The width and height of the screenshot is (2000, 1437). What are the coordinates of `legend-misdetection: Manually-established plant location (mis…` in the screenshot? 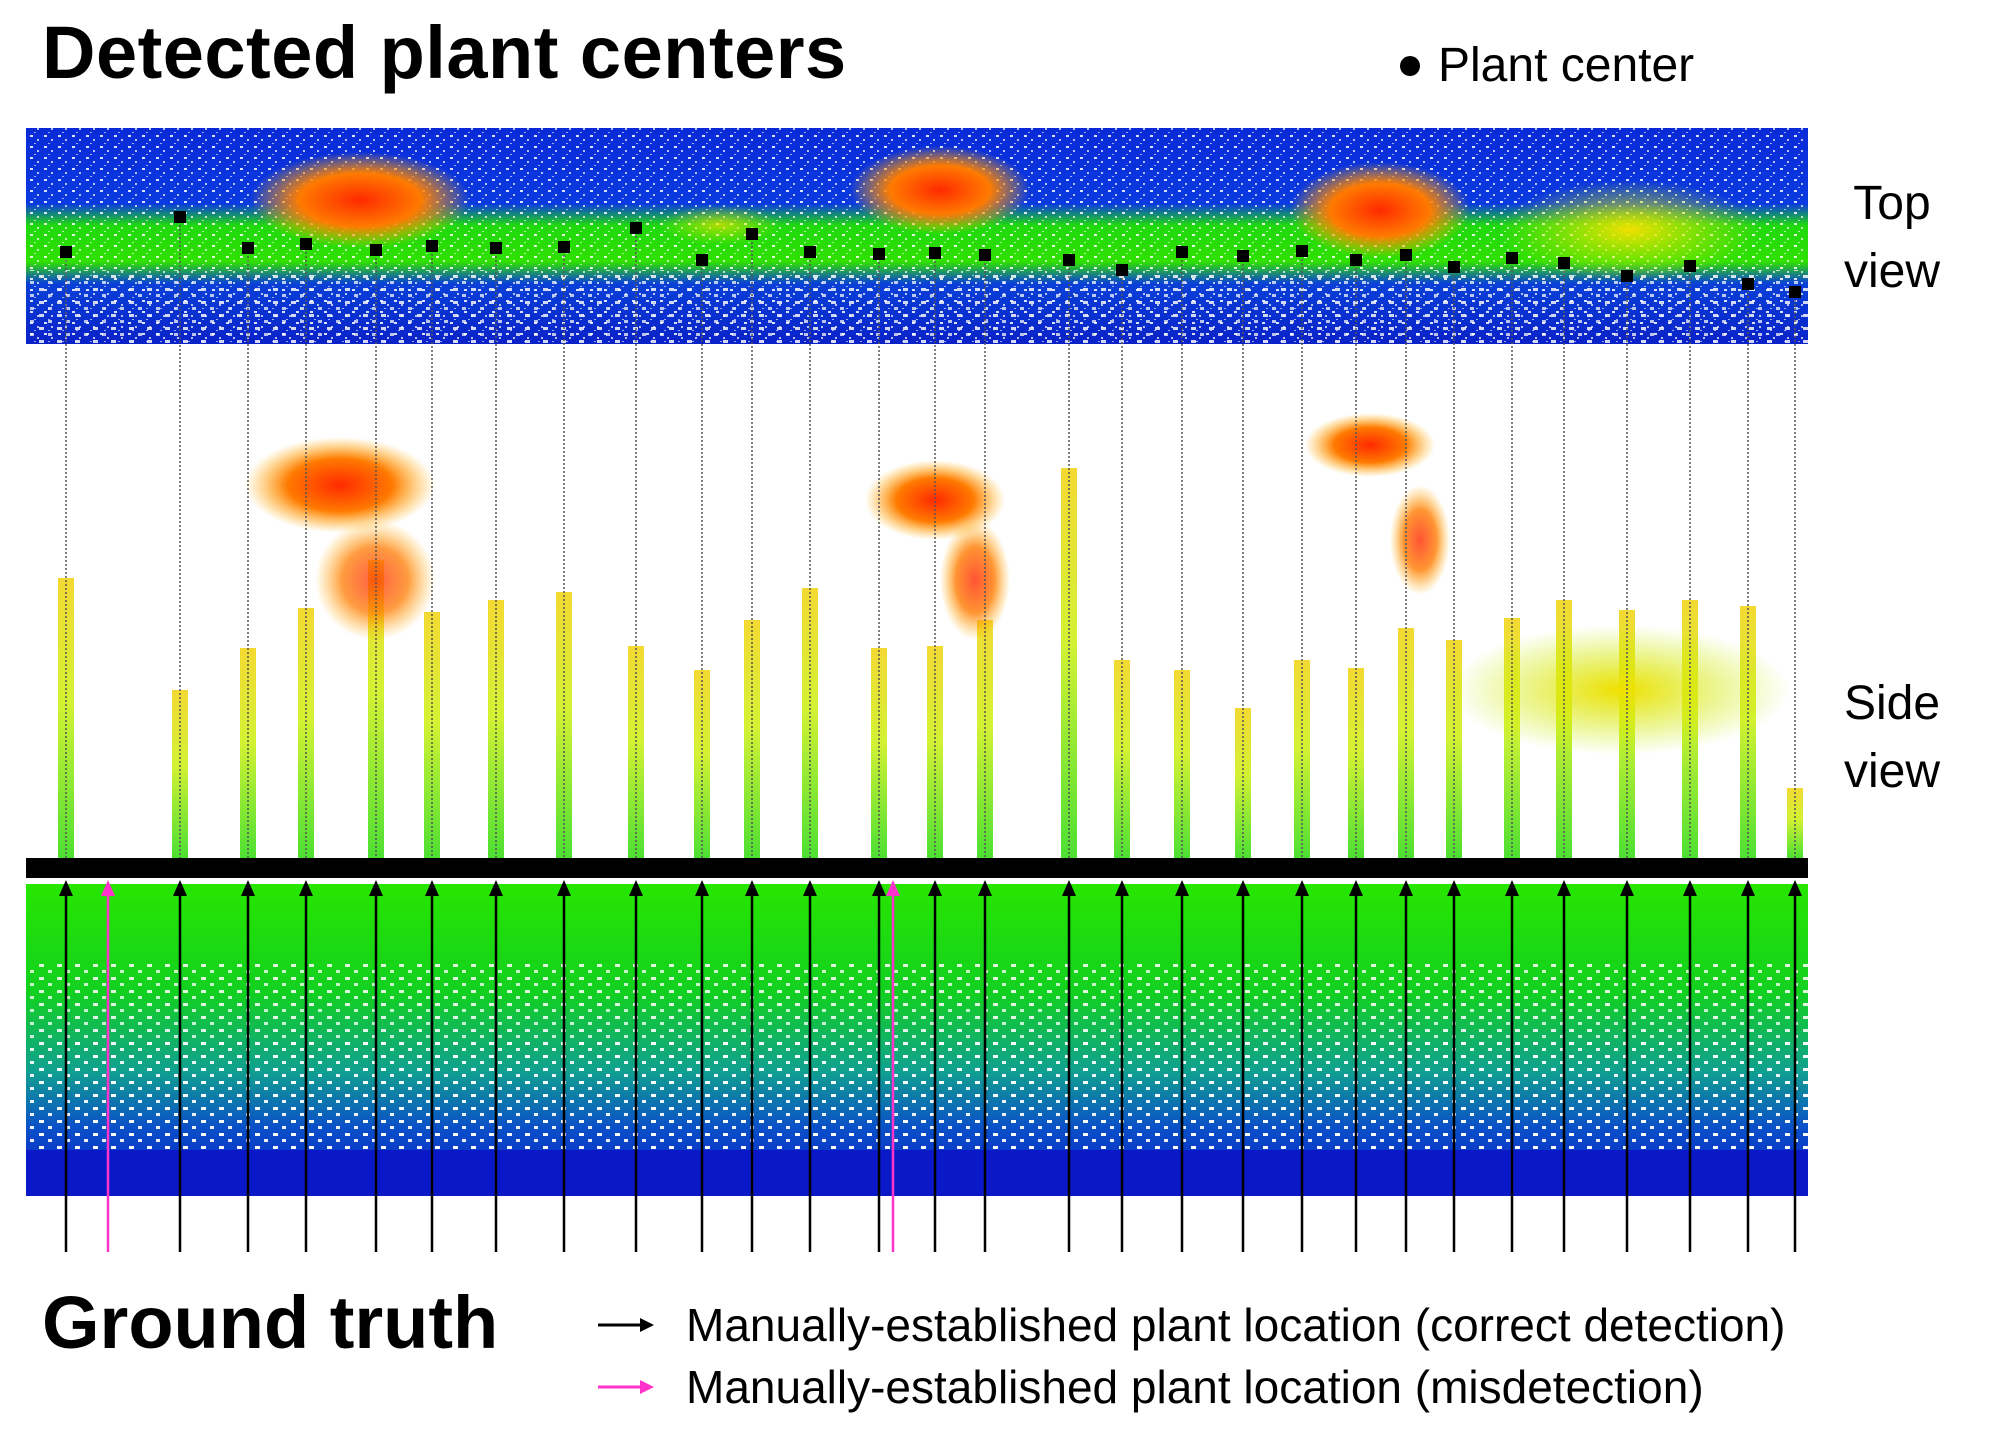 It's located at (1150, 1387).